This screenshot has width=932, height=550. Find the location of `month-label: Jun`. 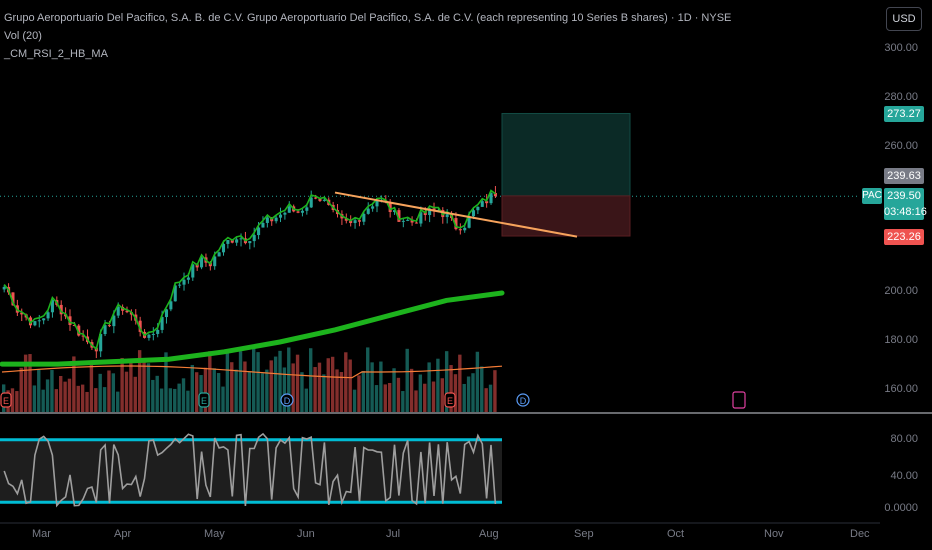

month-label: Jun is located at coordinates (306, 534).